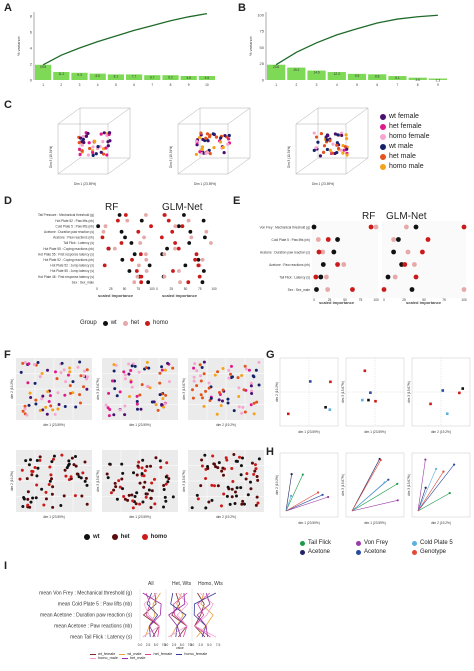  What do you see at coordinates (95, 605) in the screenshot?
I see `panel-i-feature-label: mean Cold Plate 5 : Paw lifts (nb)` at bounding box center [95, 605].